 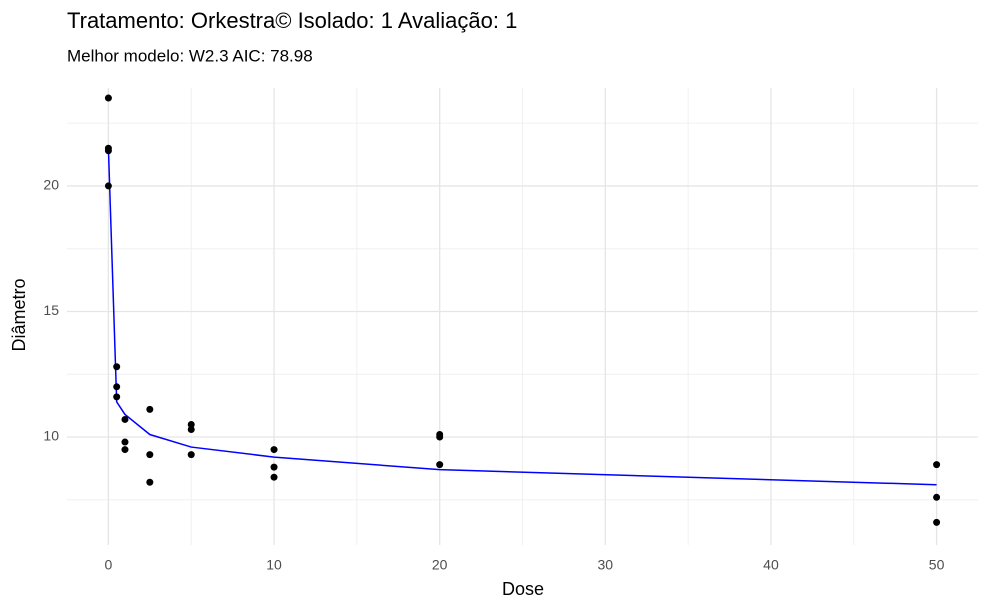 I want to click on x-axis-label: Dose, so click(x=523, y=589).